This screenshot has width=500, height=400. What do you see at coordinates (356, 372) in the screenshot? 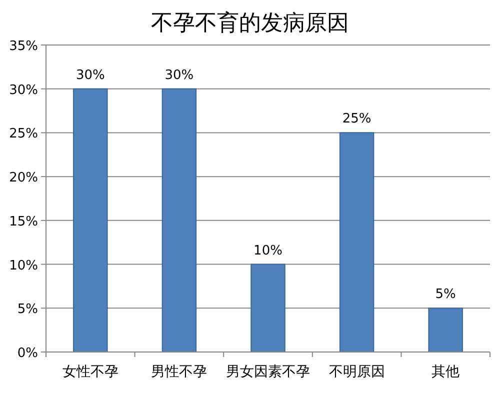
I see `x-tick-label: 不明原因` at bounding box center [356, 372].